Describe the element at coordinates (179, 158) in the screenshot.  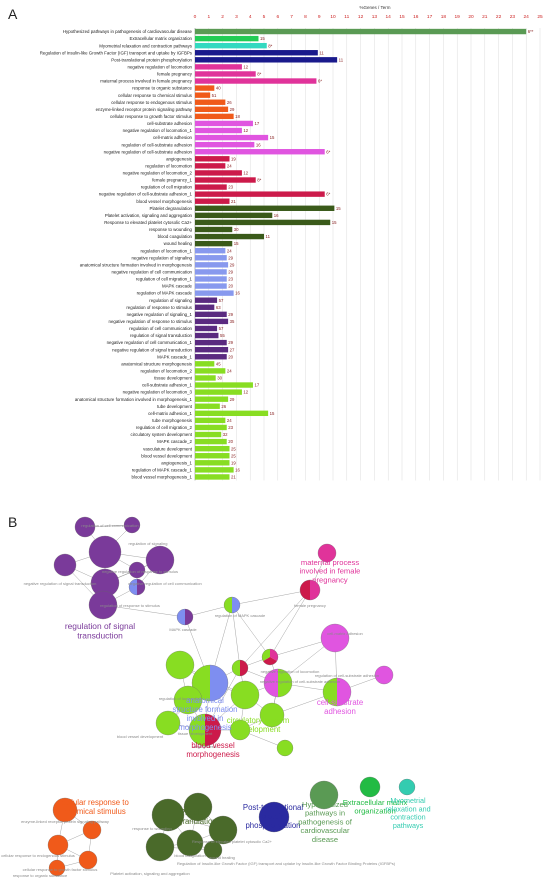
I see `bar-label: angiogenesis` at that location.